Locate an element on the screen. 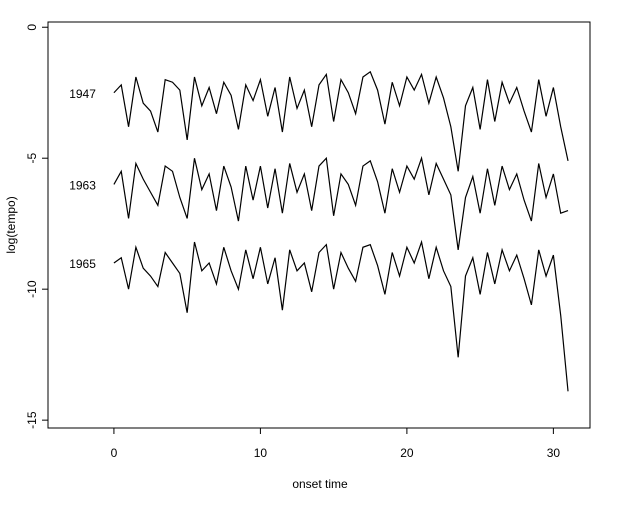 This screenshot has height=507, width=630. x-tick-label: 30 is located at coordinates (554, 453).